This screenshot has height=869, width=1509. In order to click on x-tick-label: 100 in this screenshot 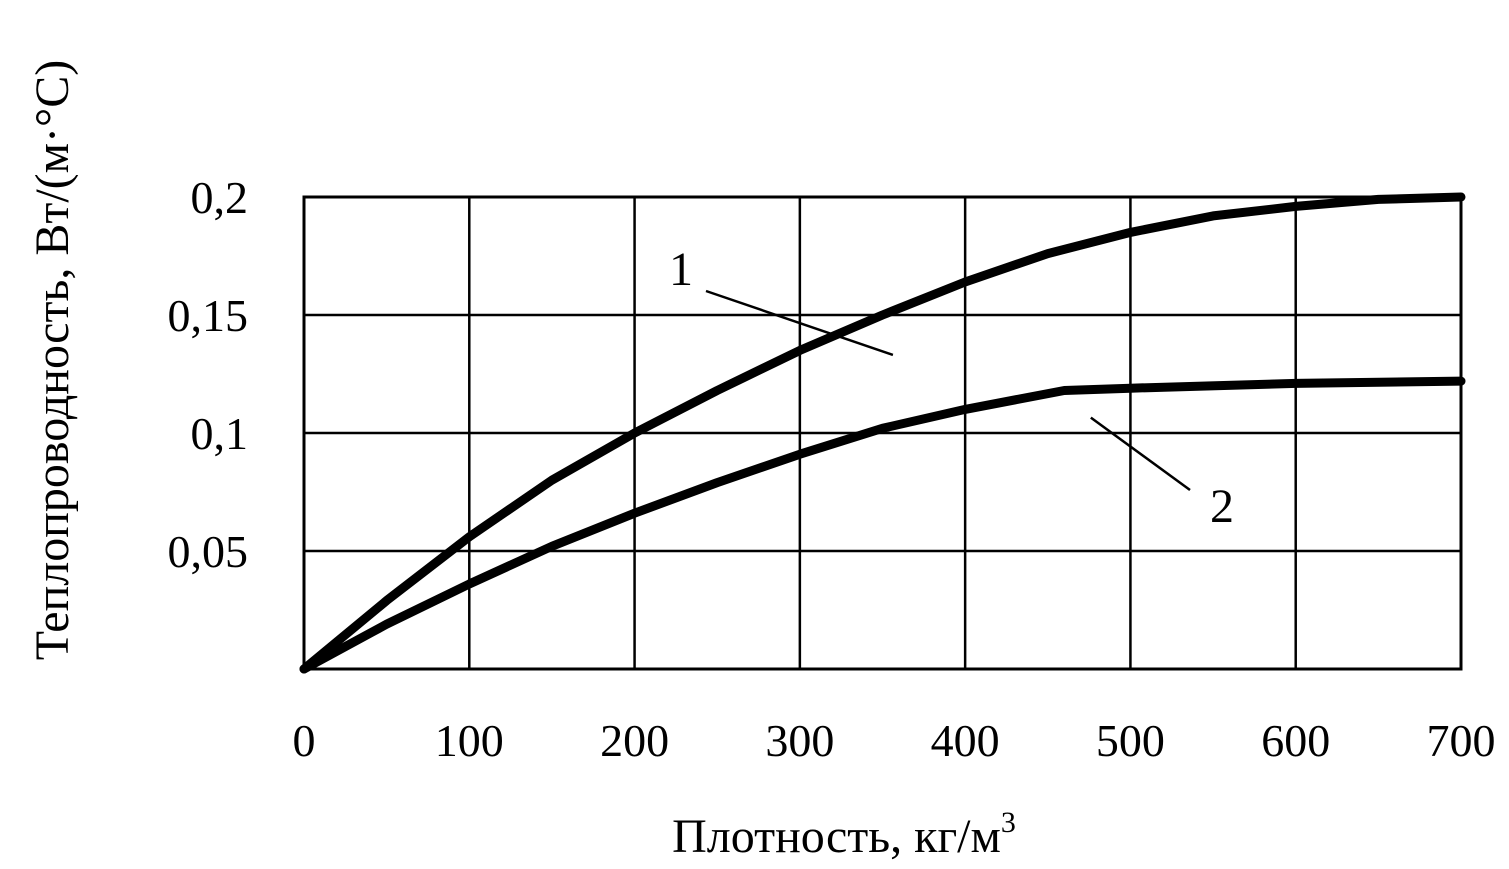, I will do `click(469, 740)`.